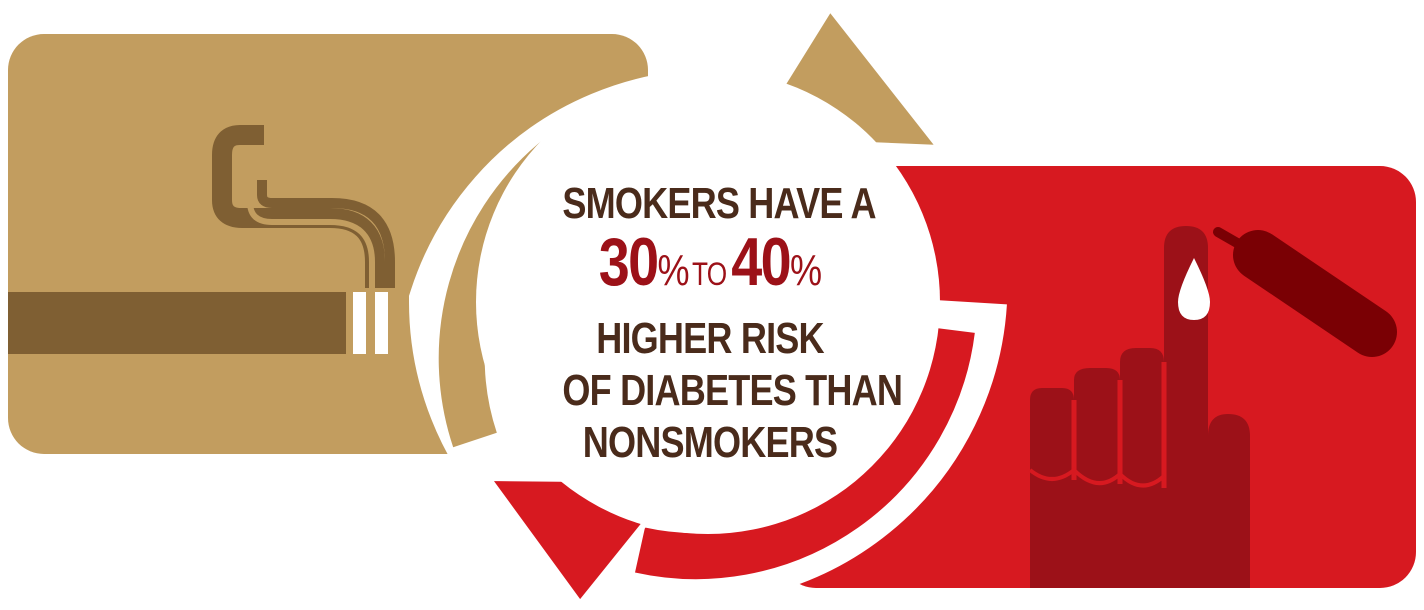  Describe the element at coordinates (719, 203) in the screenshot. I see `headline-line-1: SMOKERS HAVE A` at that location.